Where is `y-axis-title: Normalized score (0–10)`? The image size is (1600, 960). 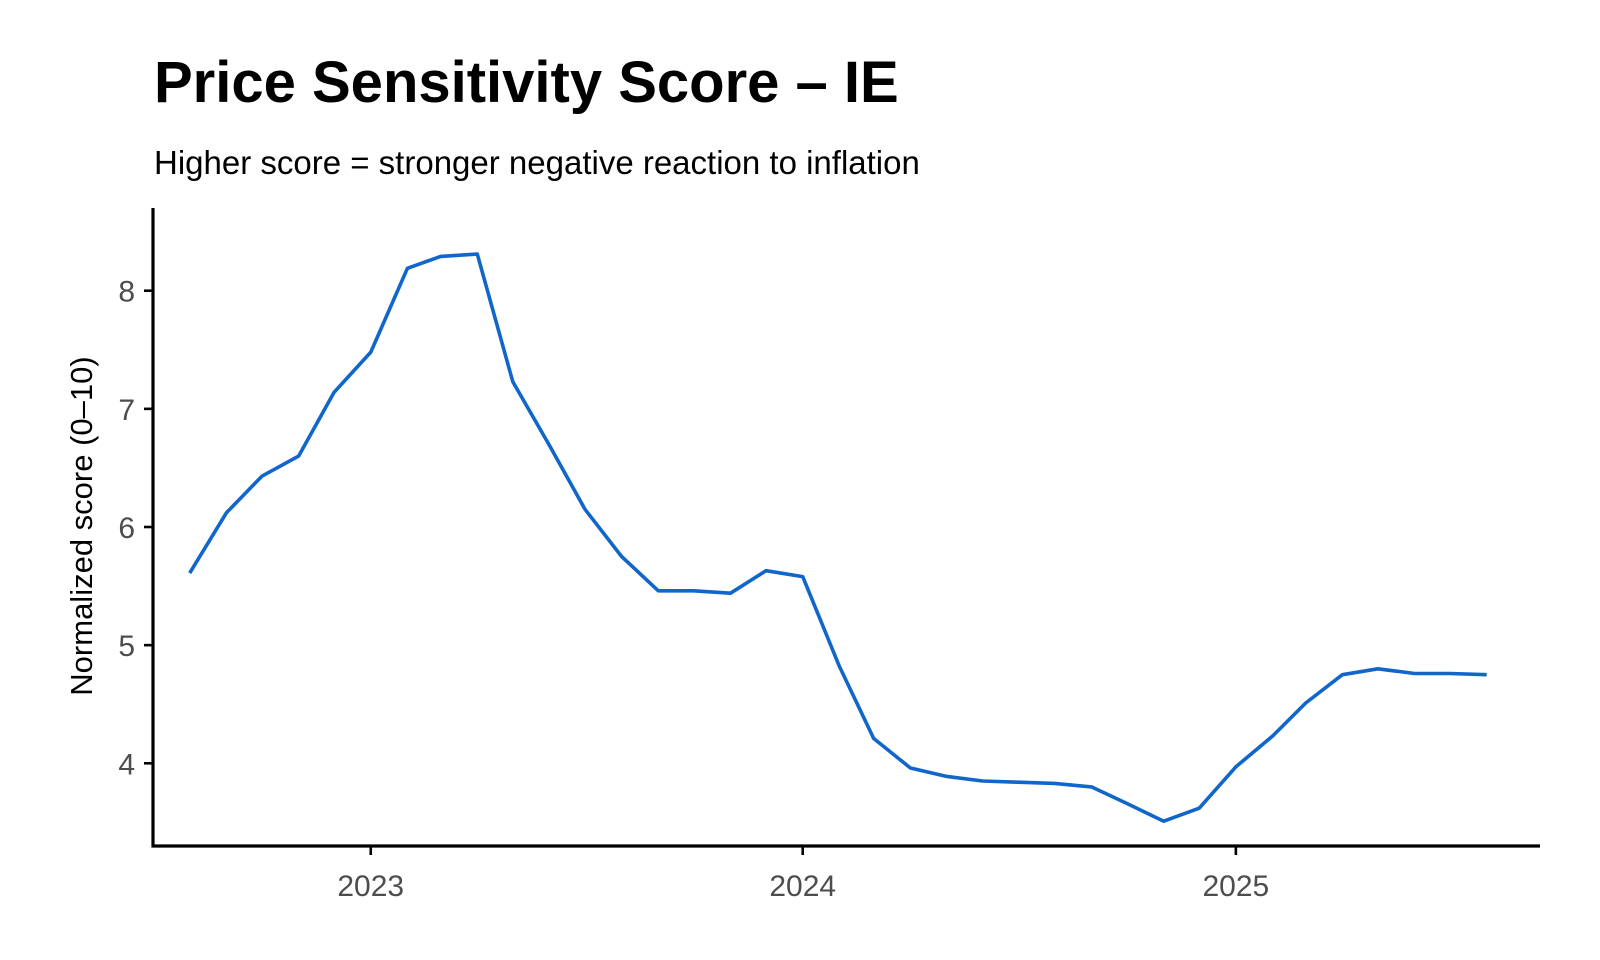
y-axis-title: Normalized score (0–10) is located at coordinates (81, 525).